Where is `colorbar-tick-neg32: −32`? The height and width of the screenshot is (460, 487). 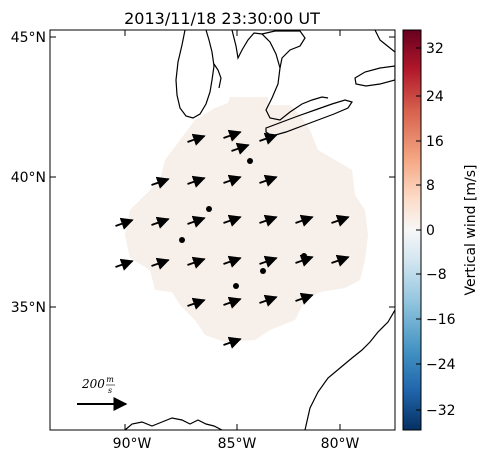 colorbar-tick-neg32: −32 is located at coordinates (441, 411).